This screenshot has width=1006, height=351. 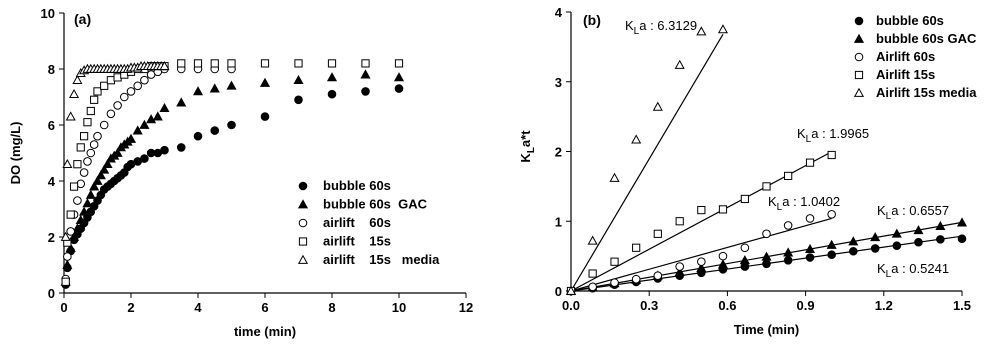 I want to click on x-tick-label-b: 0.9, so click(x=806, y=305).